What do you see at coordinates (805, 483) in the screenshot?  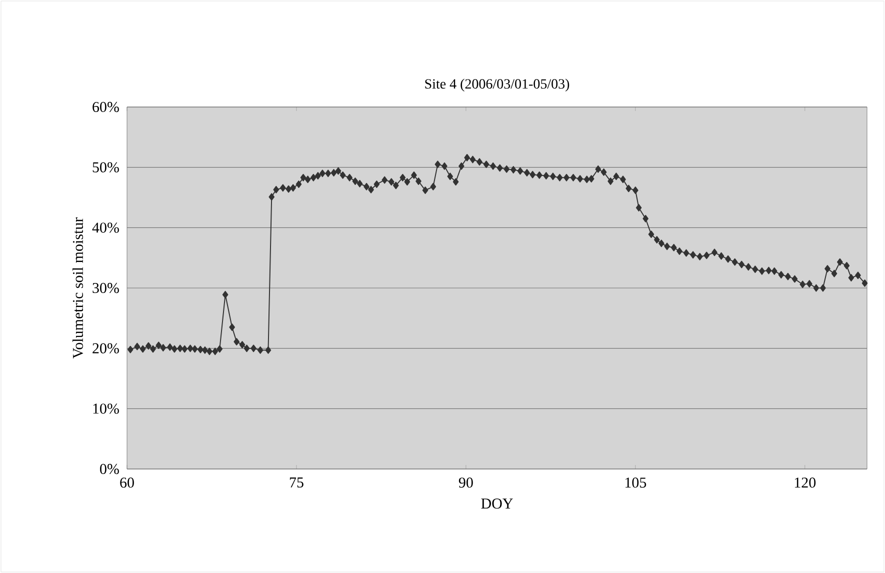 I see `x-tick-label: 120` at bounding box center [805, 483].